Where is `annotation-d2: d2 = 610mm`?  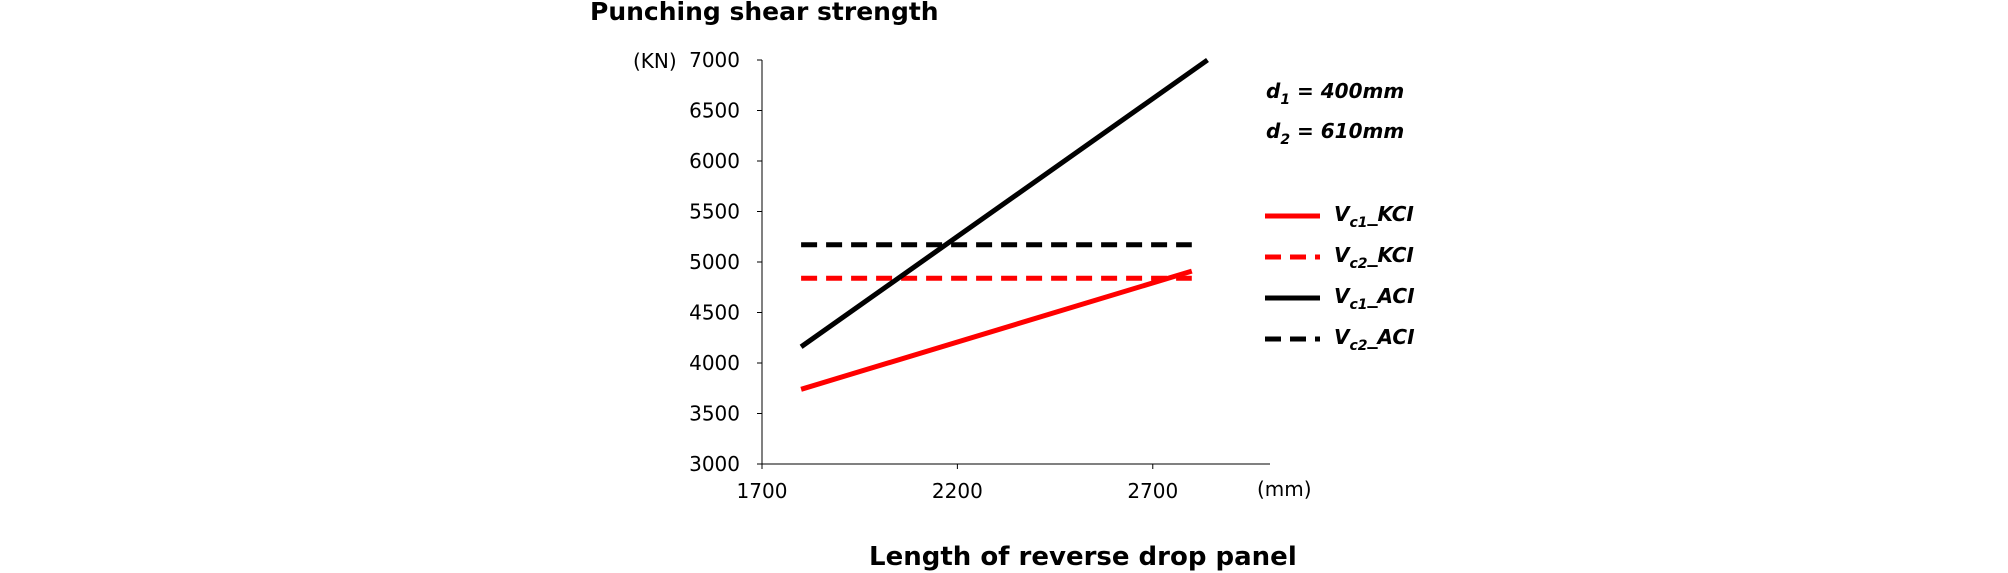 annotation-d2: d2 = 610mm is located at coordinates (1335, 133).